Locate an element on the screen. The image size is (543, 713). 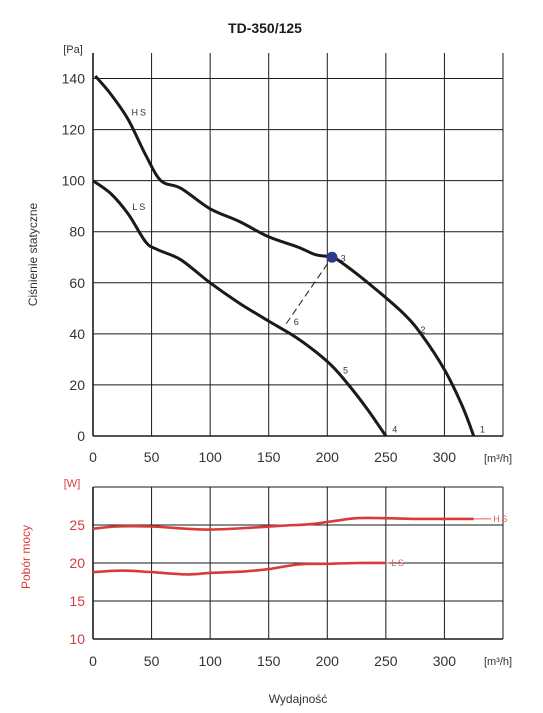
point-label: 5 is located at coordinates (345, 371).